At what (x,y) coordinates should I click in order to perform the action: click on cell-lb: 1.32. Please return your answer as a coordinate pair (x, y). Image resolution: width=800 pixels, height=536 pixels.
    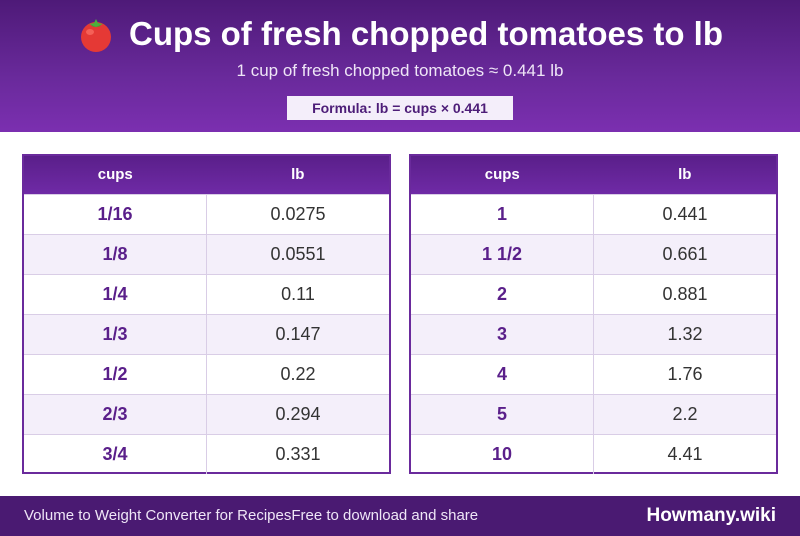
    Looking at the image, I should click on (685, 334).